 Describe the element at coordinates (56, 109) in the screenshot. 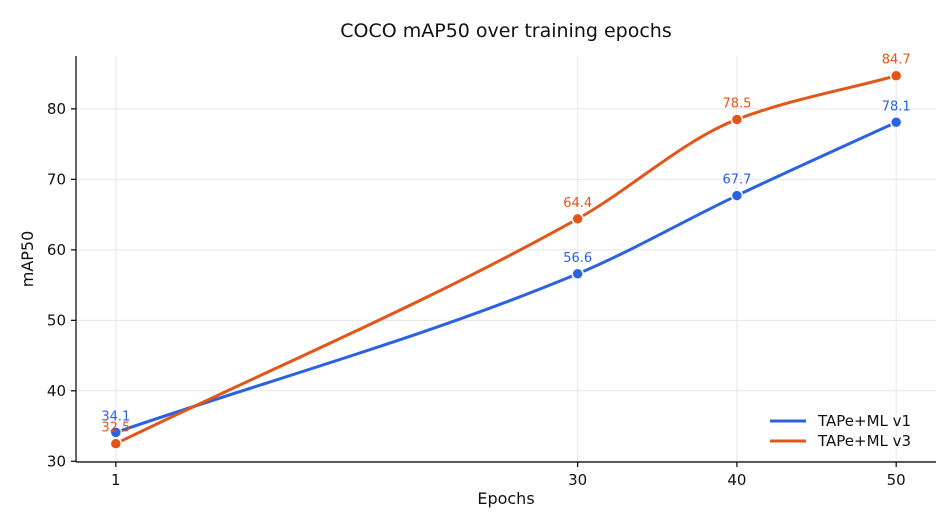

I see `y-tick-label: 80` at that location.